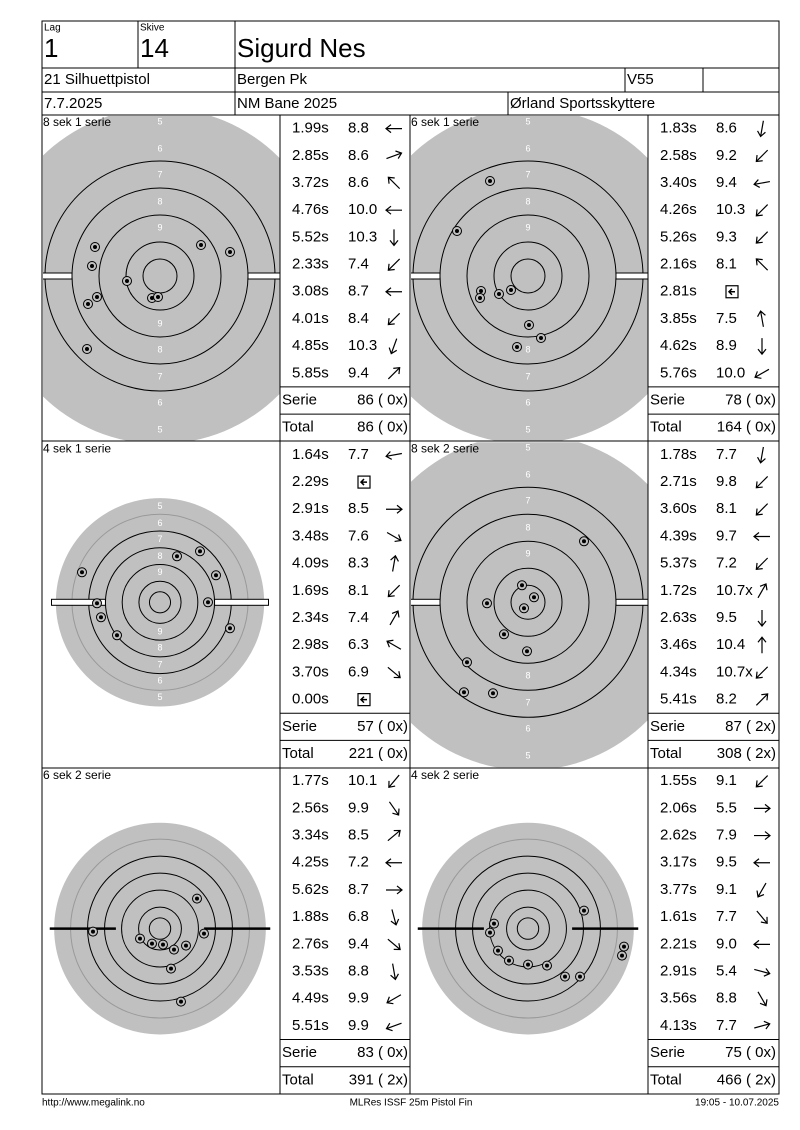  What do you see at coordinates (362, 780) in the screenshot?
I see `shot-score: 10.1` at bounding box center [362, 780].